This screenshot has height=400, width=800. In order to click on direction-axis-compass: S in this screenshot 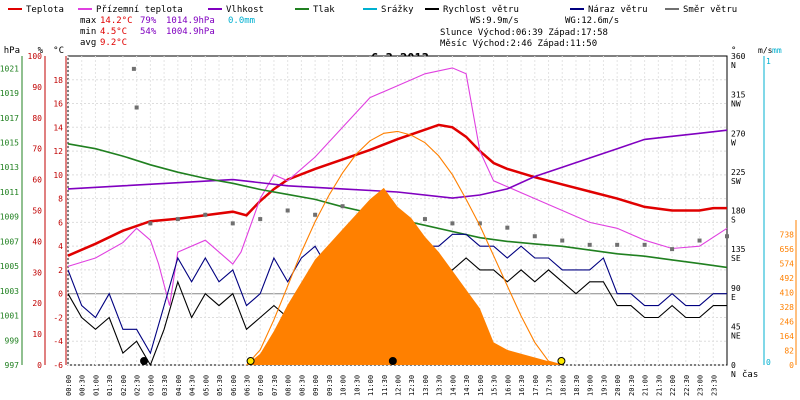, I will do `click(733, 220)`.